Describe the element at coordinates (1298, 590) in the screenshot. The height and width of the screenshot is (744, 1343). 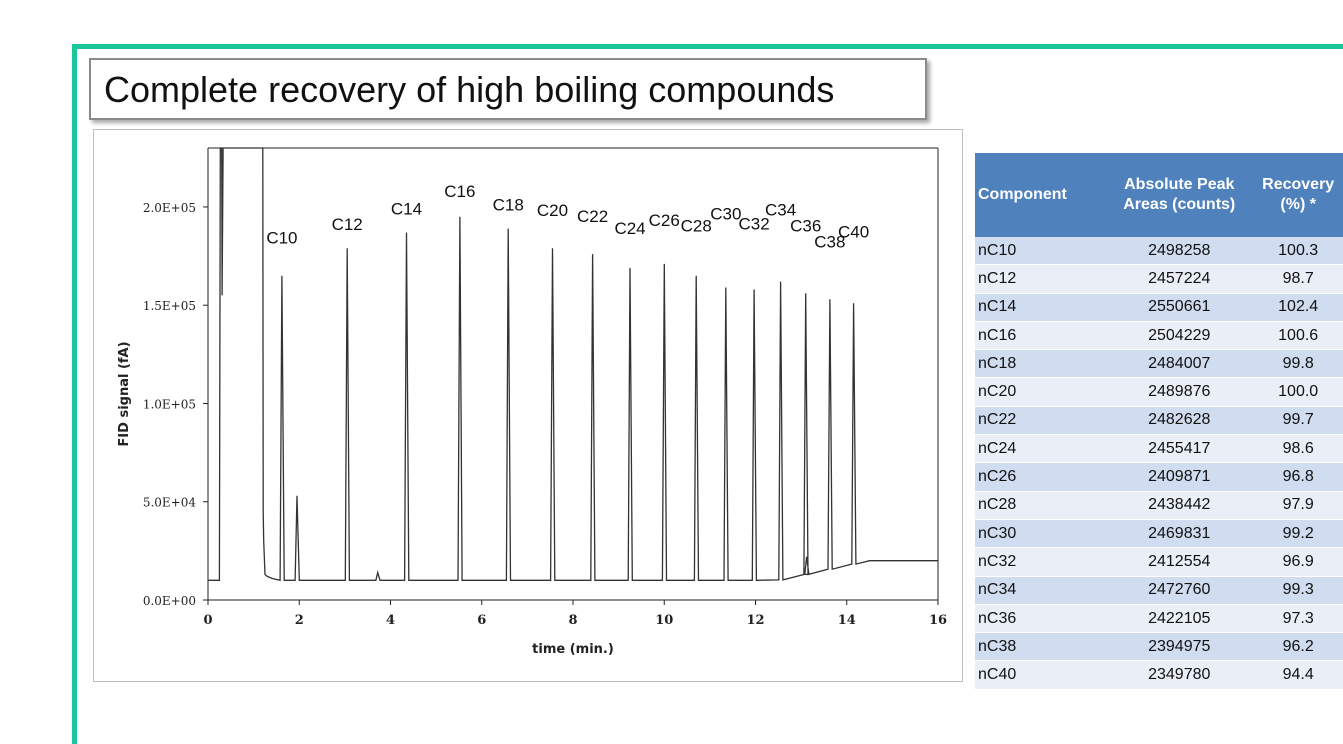
I see `cell-recovery: 99.3` at that location.